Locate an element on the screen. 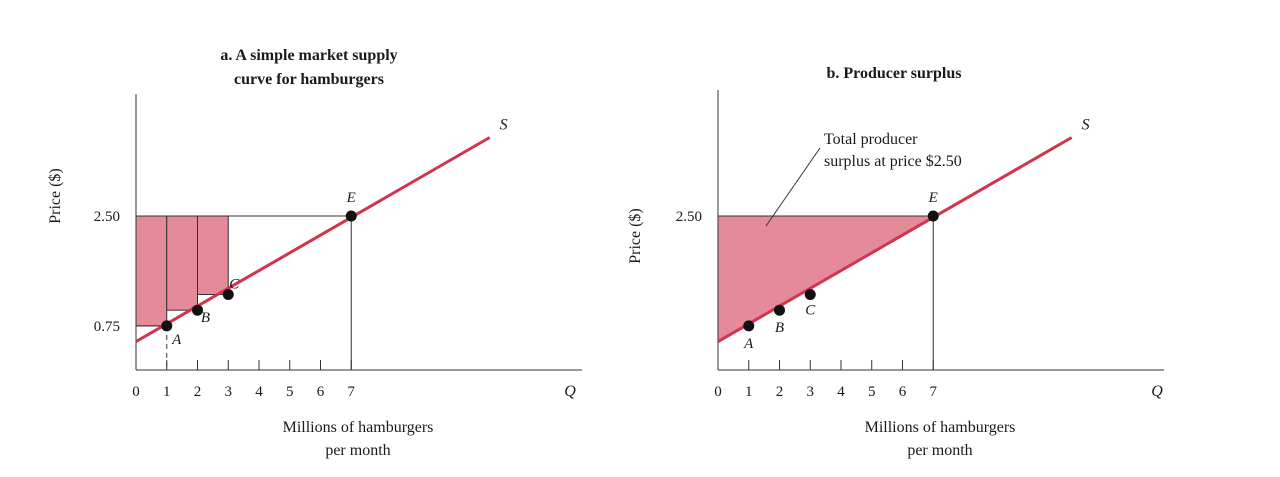  panel-b-title-line-1: b. Producer surplus is located at coordinates (894, 73).